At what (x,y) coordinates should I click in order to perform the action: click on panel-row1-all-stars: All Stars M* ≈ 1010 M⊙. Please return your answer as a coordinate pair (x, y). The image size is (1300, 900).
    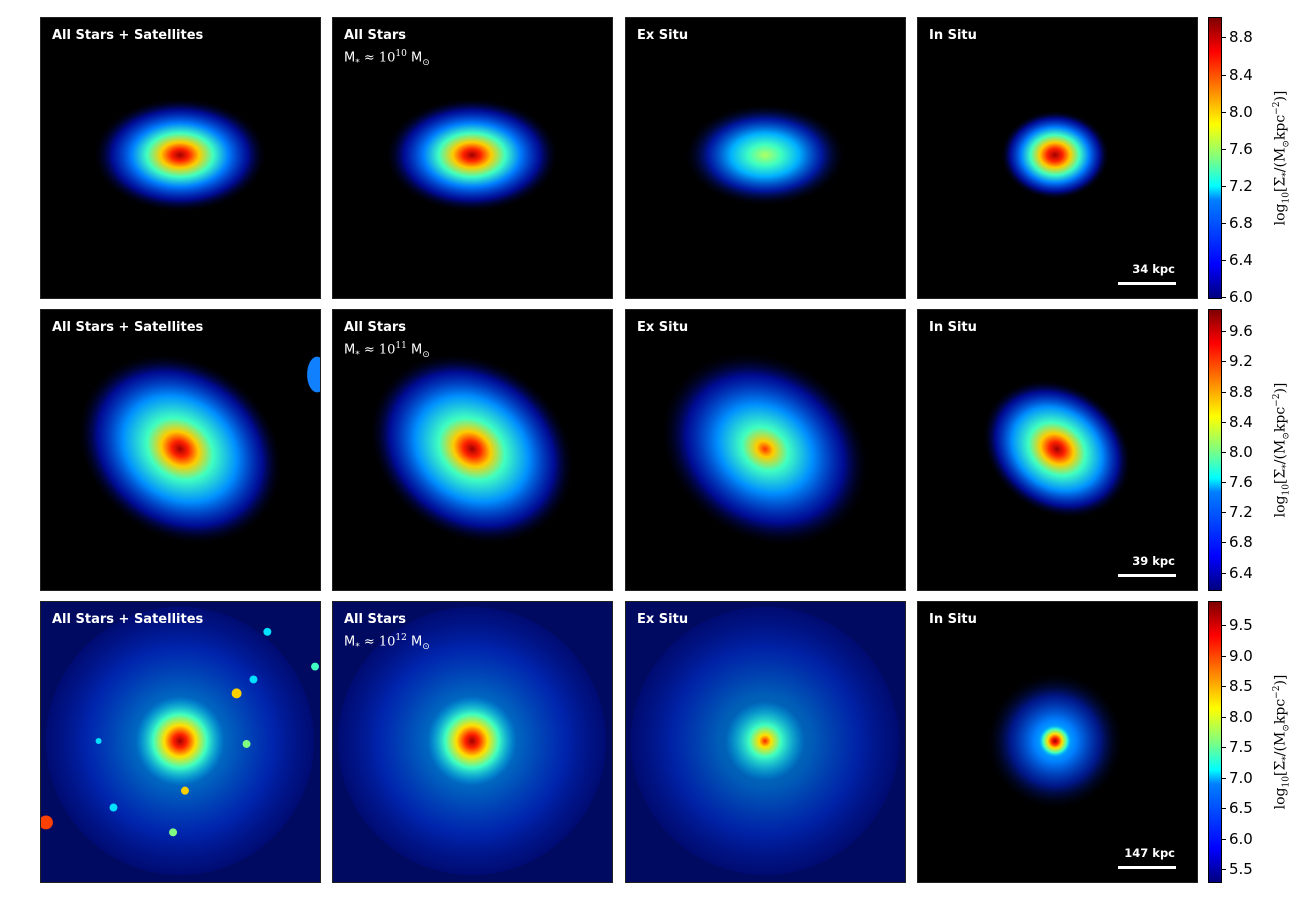
    Looking at the image, I should click on (472, 158).